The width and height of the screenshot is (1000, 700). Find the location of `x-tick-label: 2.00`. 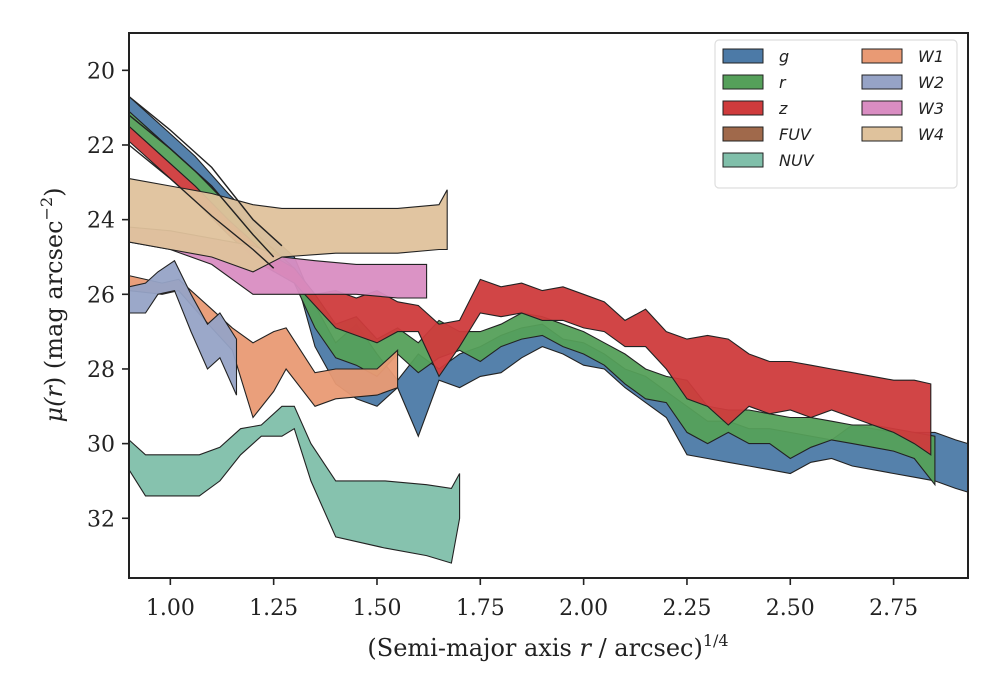

x-tick-label: 2.00 is located at coordinates (583, 608).